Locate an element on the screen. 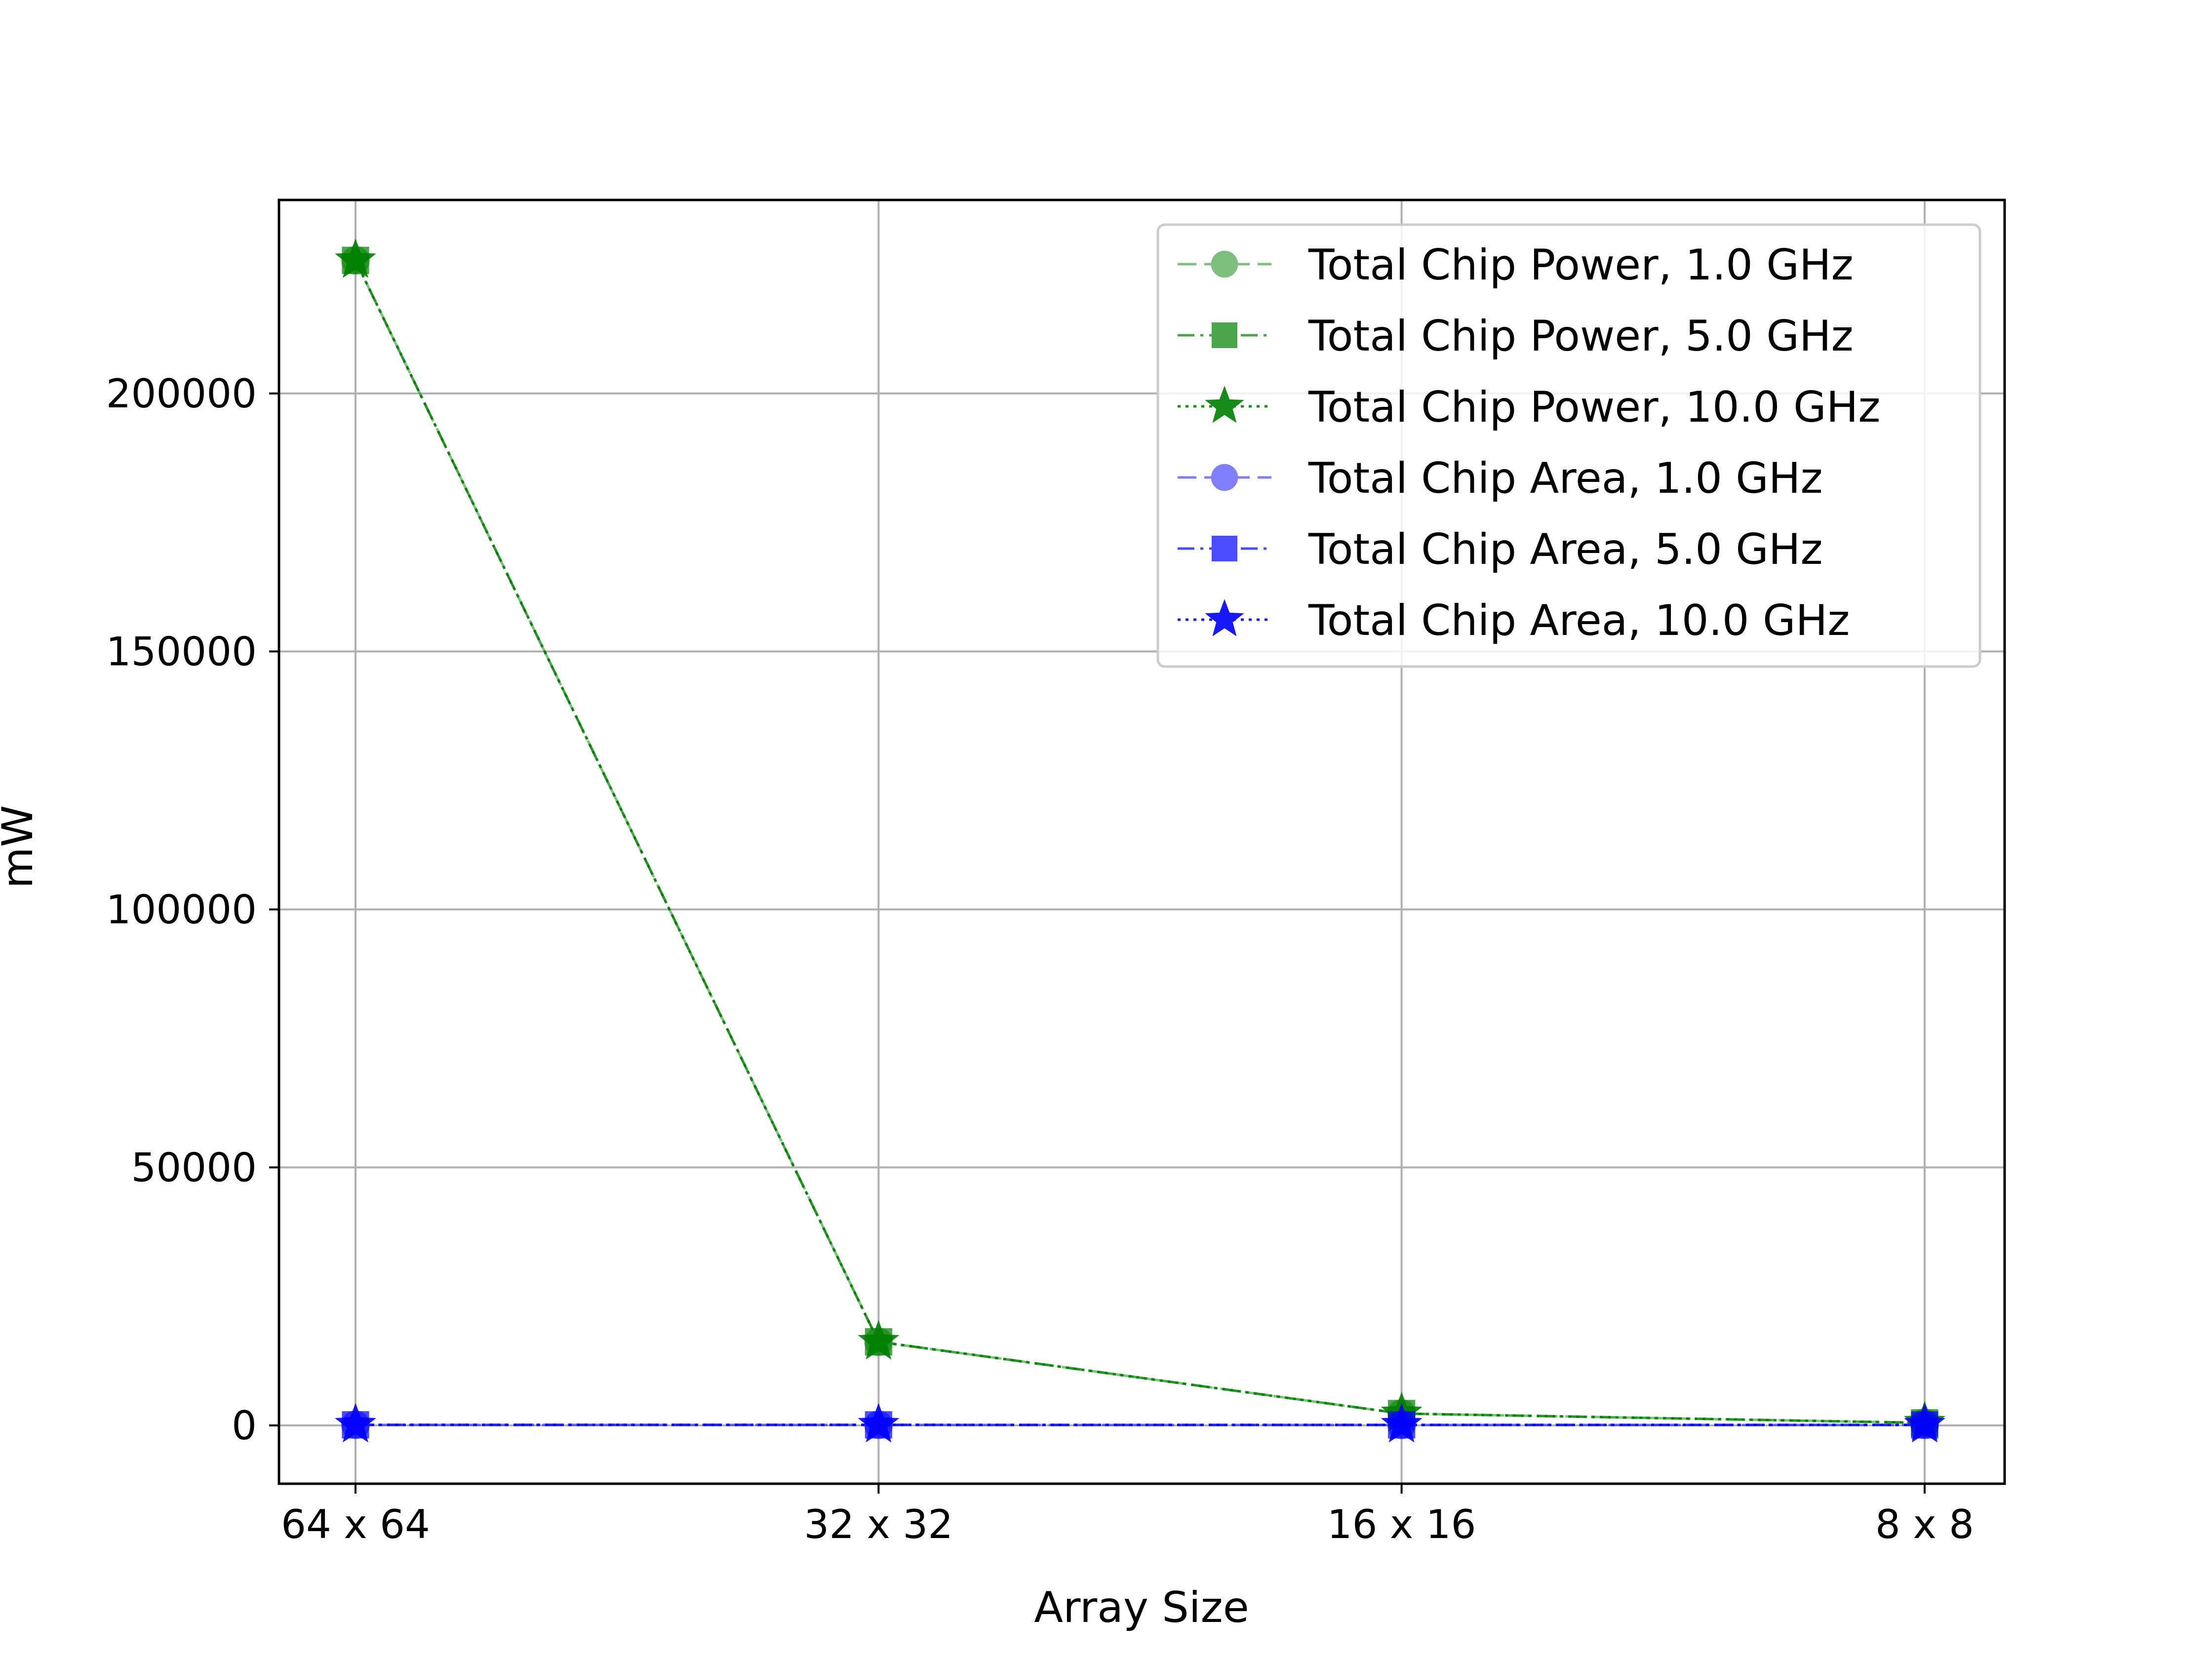 Image resolution: width=2212 pixels, height=1659 pixels. y-tick-label: 100000 is located at coordinates (181, 910).